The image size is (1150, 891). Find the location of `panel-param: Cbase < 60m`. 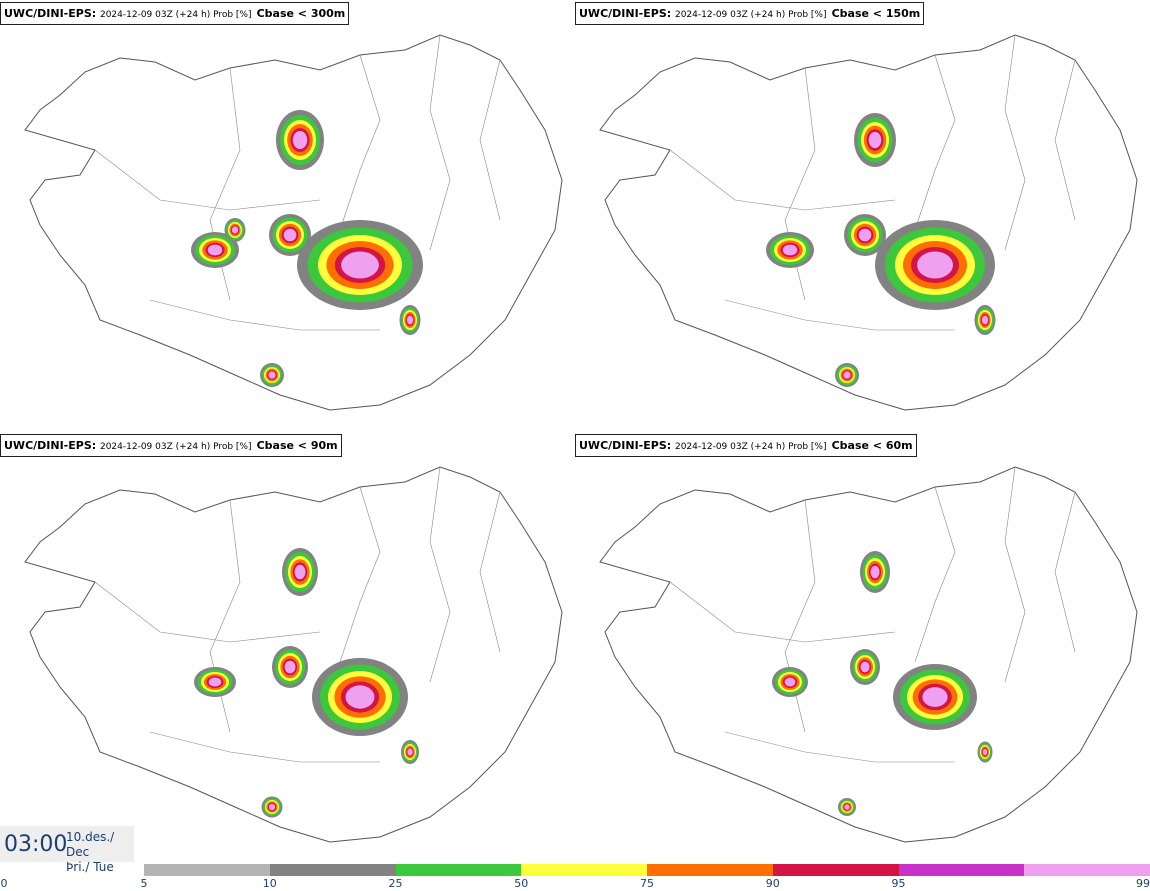

panel-param: Cbase < 60m is located at coordinates (872, 445).